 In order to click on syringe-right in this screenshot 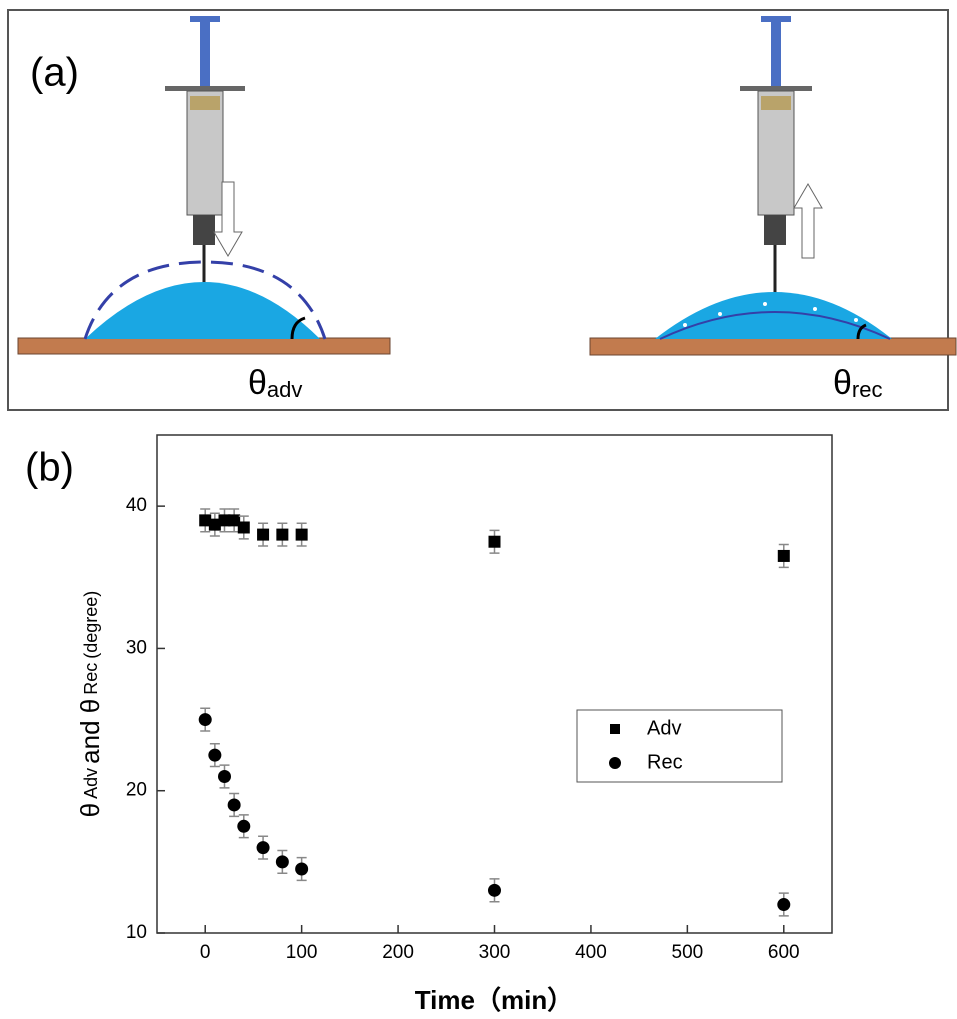, I will do `click(781, 158)`.